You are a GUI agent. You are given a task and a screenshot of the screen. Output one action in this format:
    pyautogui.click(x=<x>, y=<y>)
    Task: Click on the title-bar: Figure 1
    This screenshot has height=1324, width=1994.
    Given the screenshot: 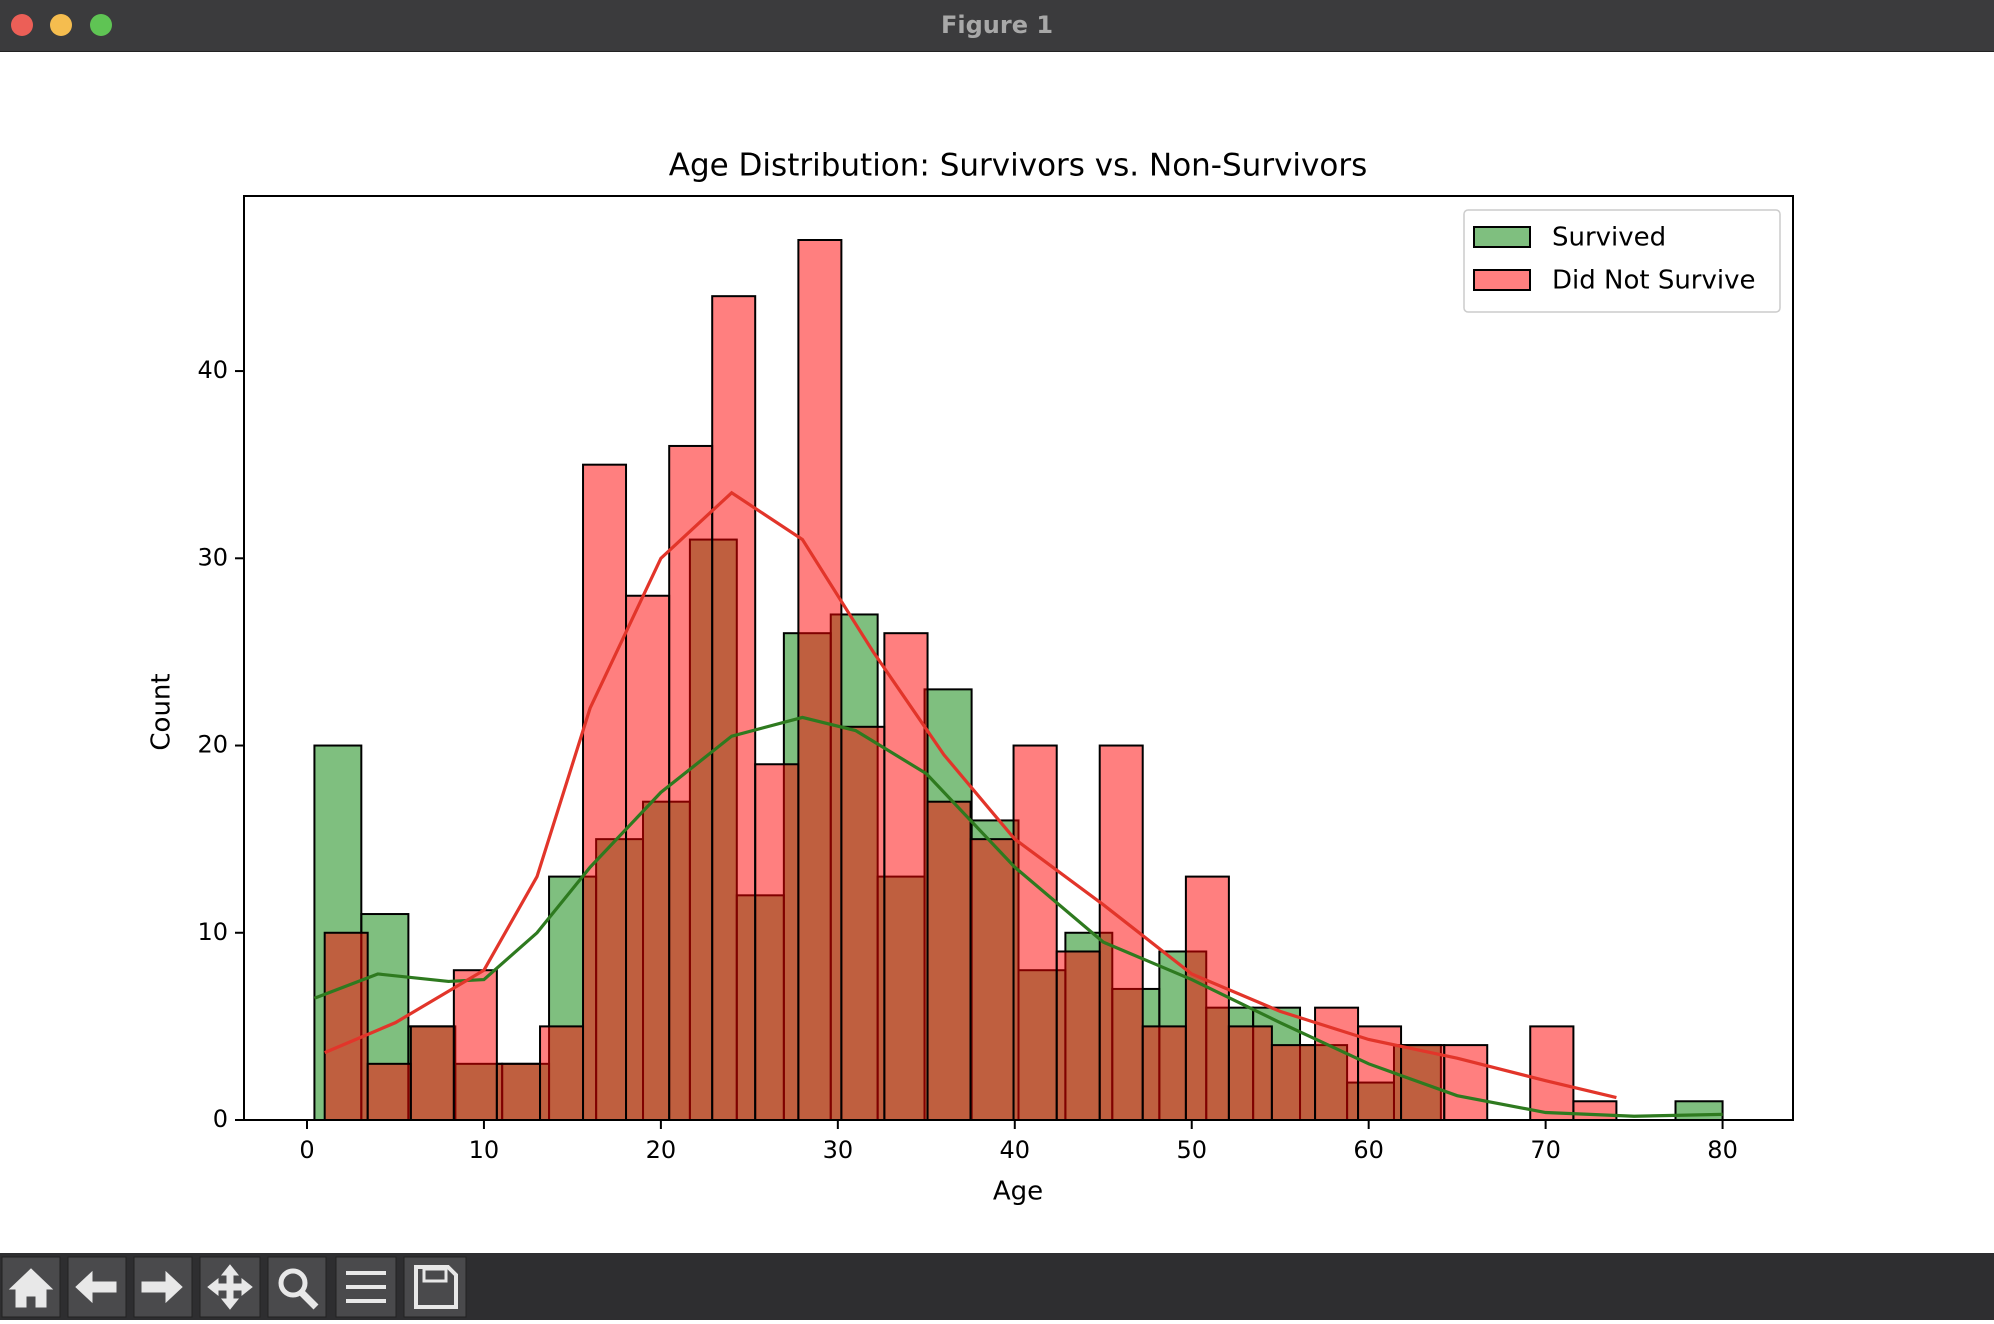 What is the action you would take?
    pyautogui.click(x=997, y=26)
    